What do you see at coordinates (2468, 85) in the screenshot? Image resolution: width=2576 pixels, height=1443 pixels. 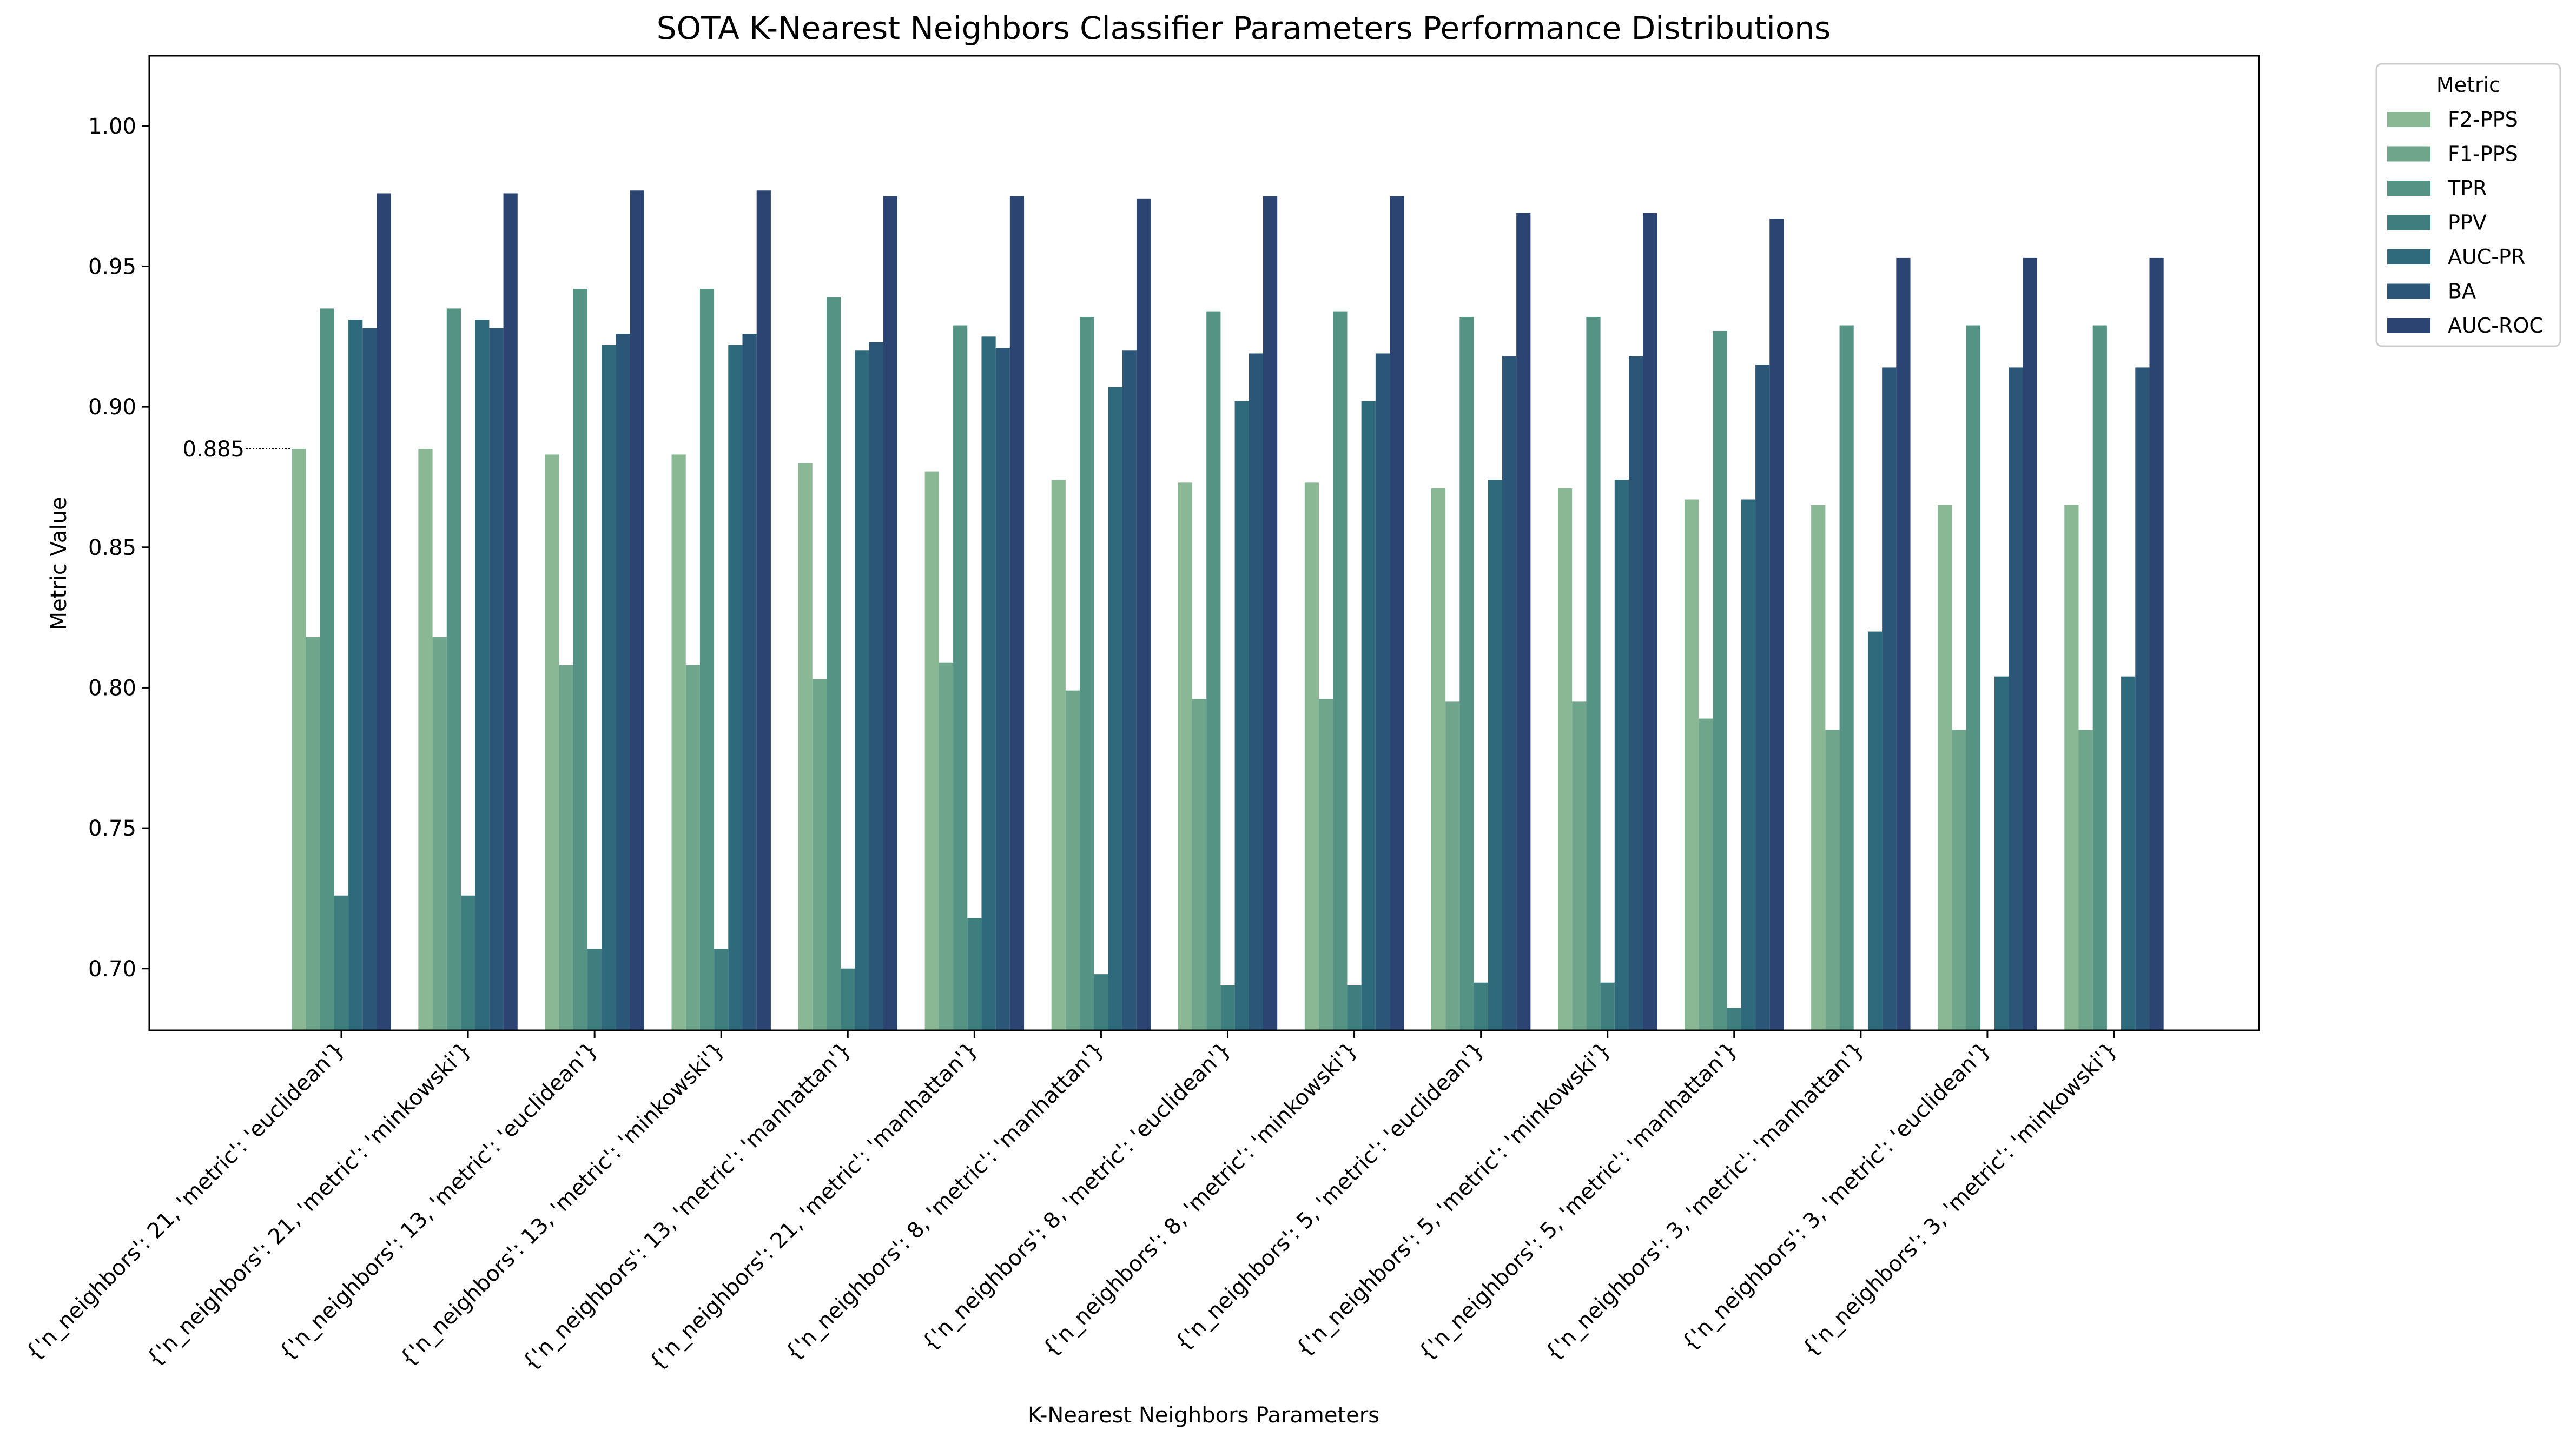 I see `legend-title: Metric` at bounding box center [2468, 85].